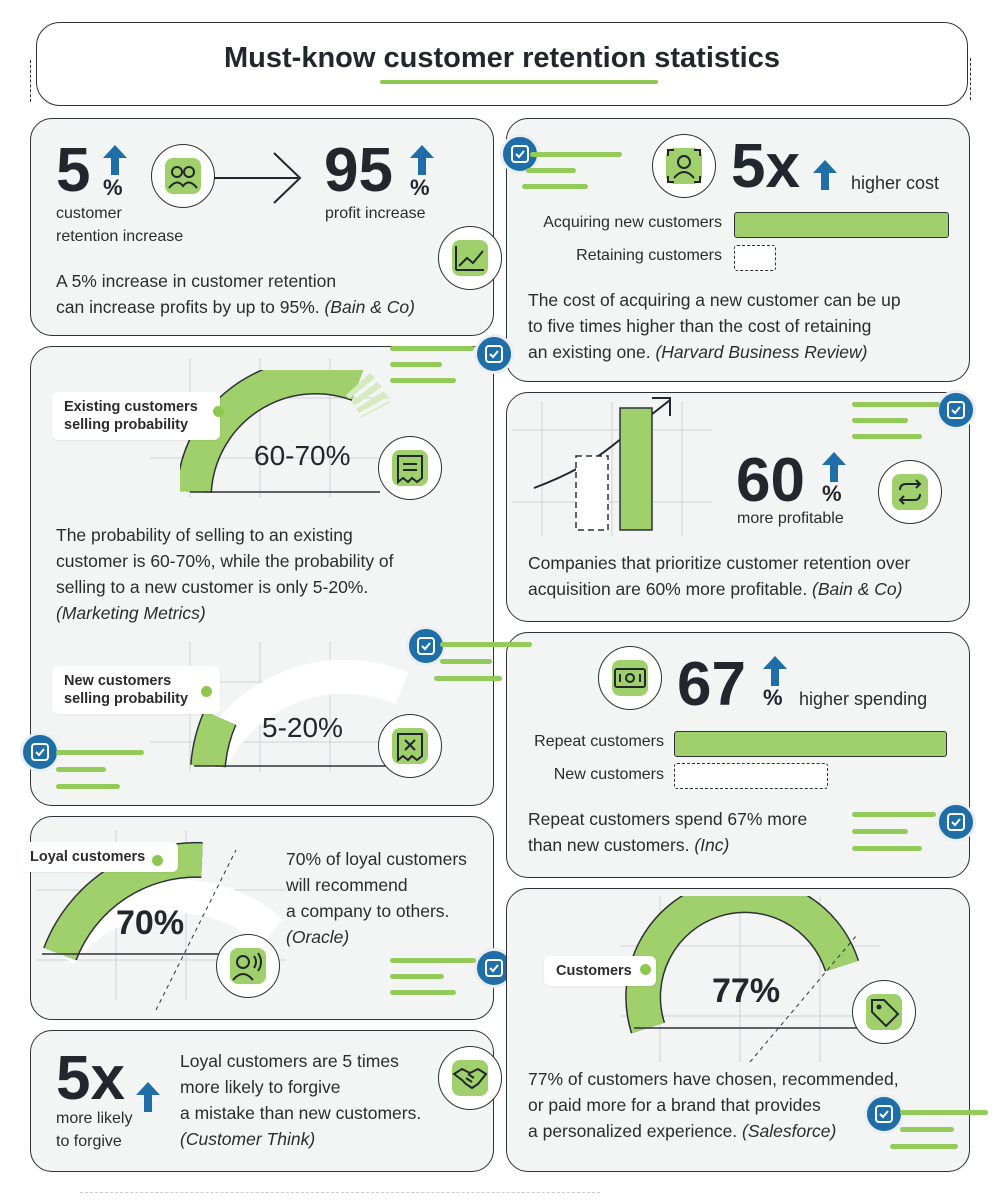  What do you see at coordinates (608, 774) in the screenshot?
I see `bar-label-new: New customers` at bounding box center [608, 774].